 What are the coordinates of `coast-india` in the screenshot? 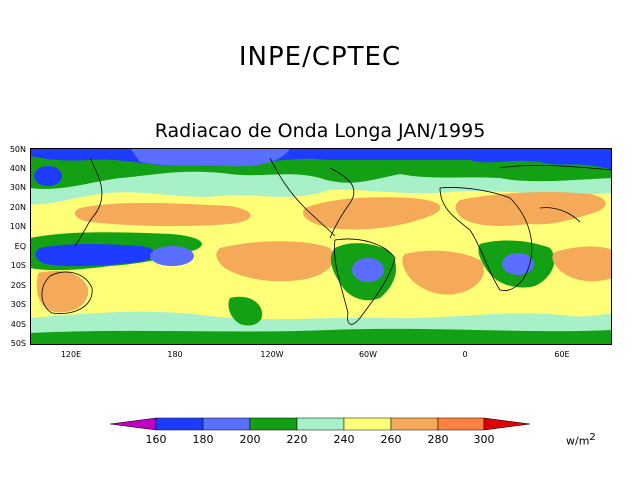 It's located at (560, 215).